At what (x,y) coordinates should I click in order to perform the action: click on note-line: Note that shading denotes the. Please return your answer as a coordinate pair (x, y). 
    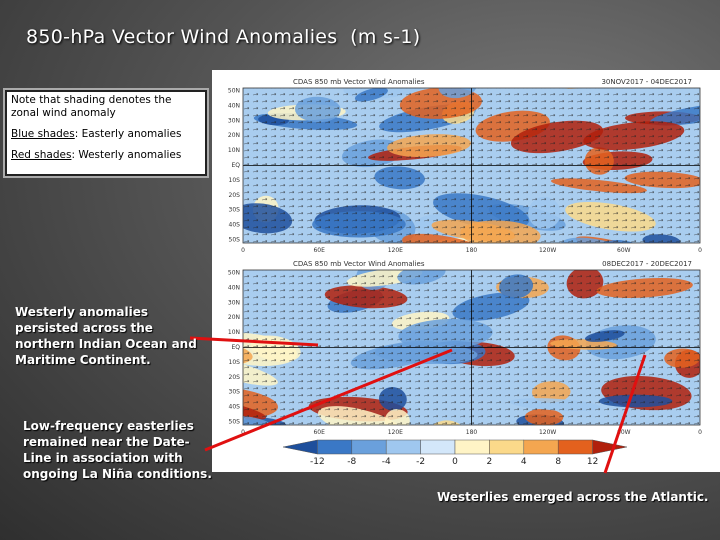
    Looking at the image, I should click on (91, 100).